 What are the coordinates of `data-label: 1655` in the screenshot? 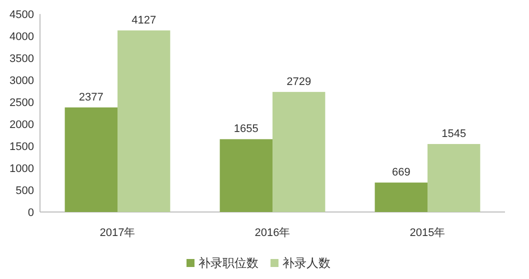 It's located at (246, 129).